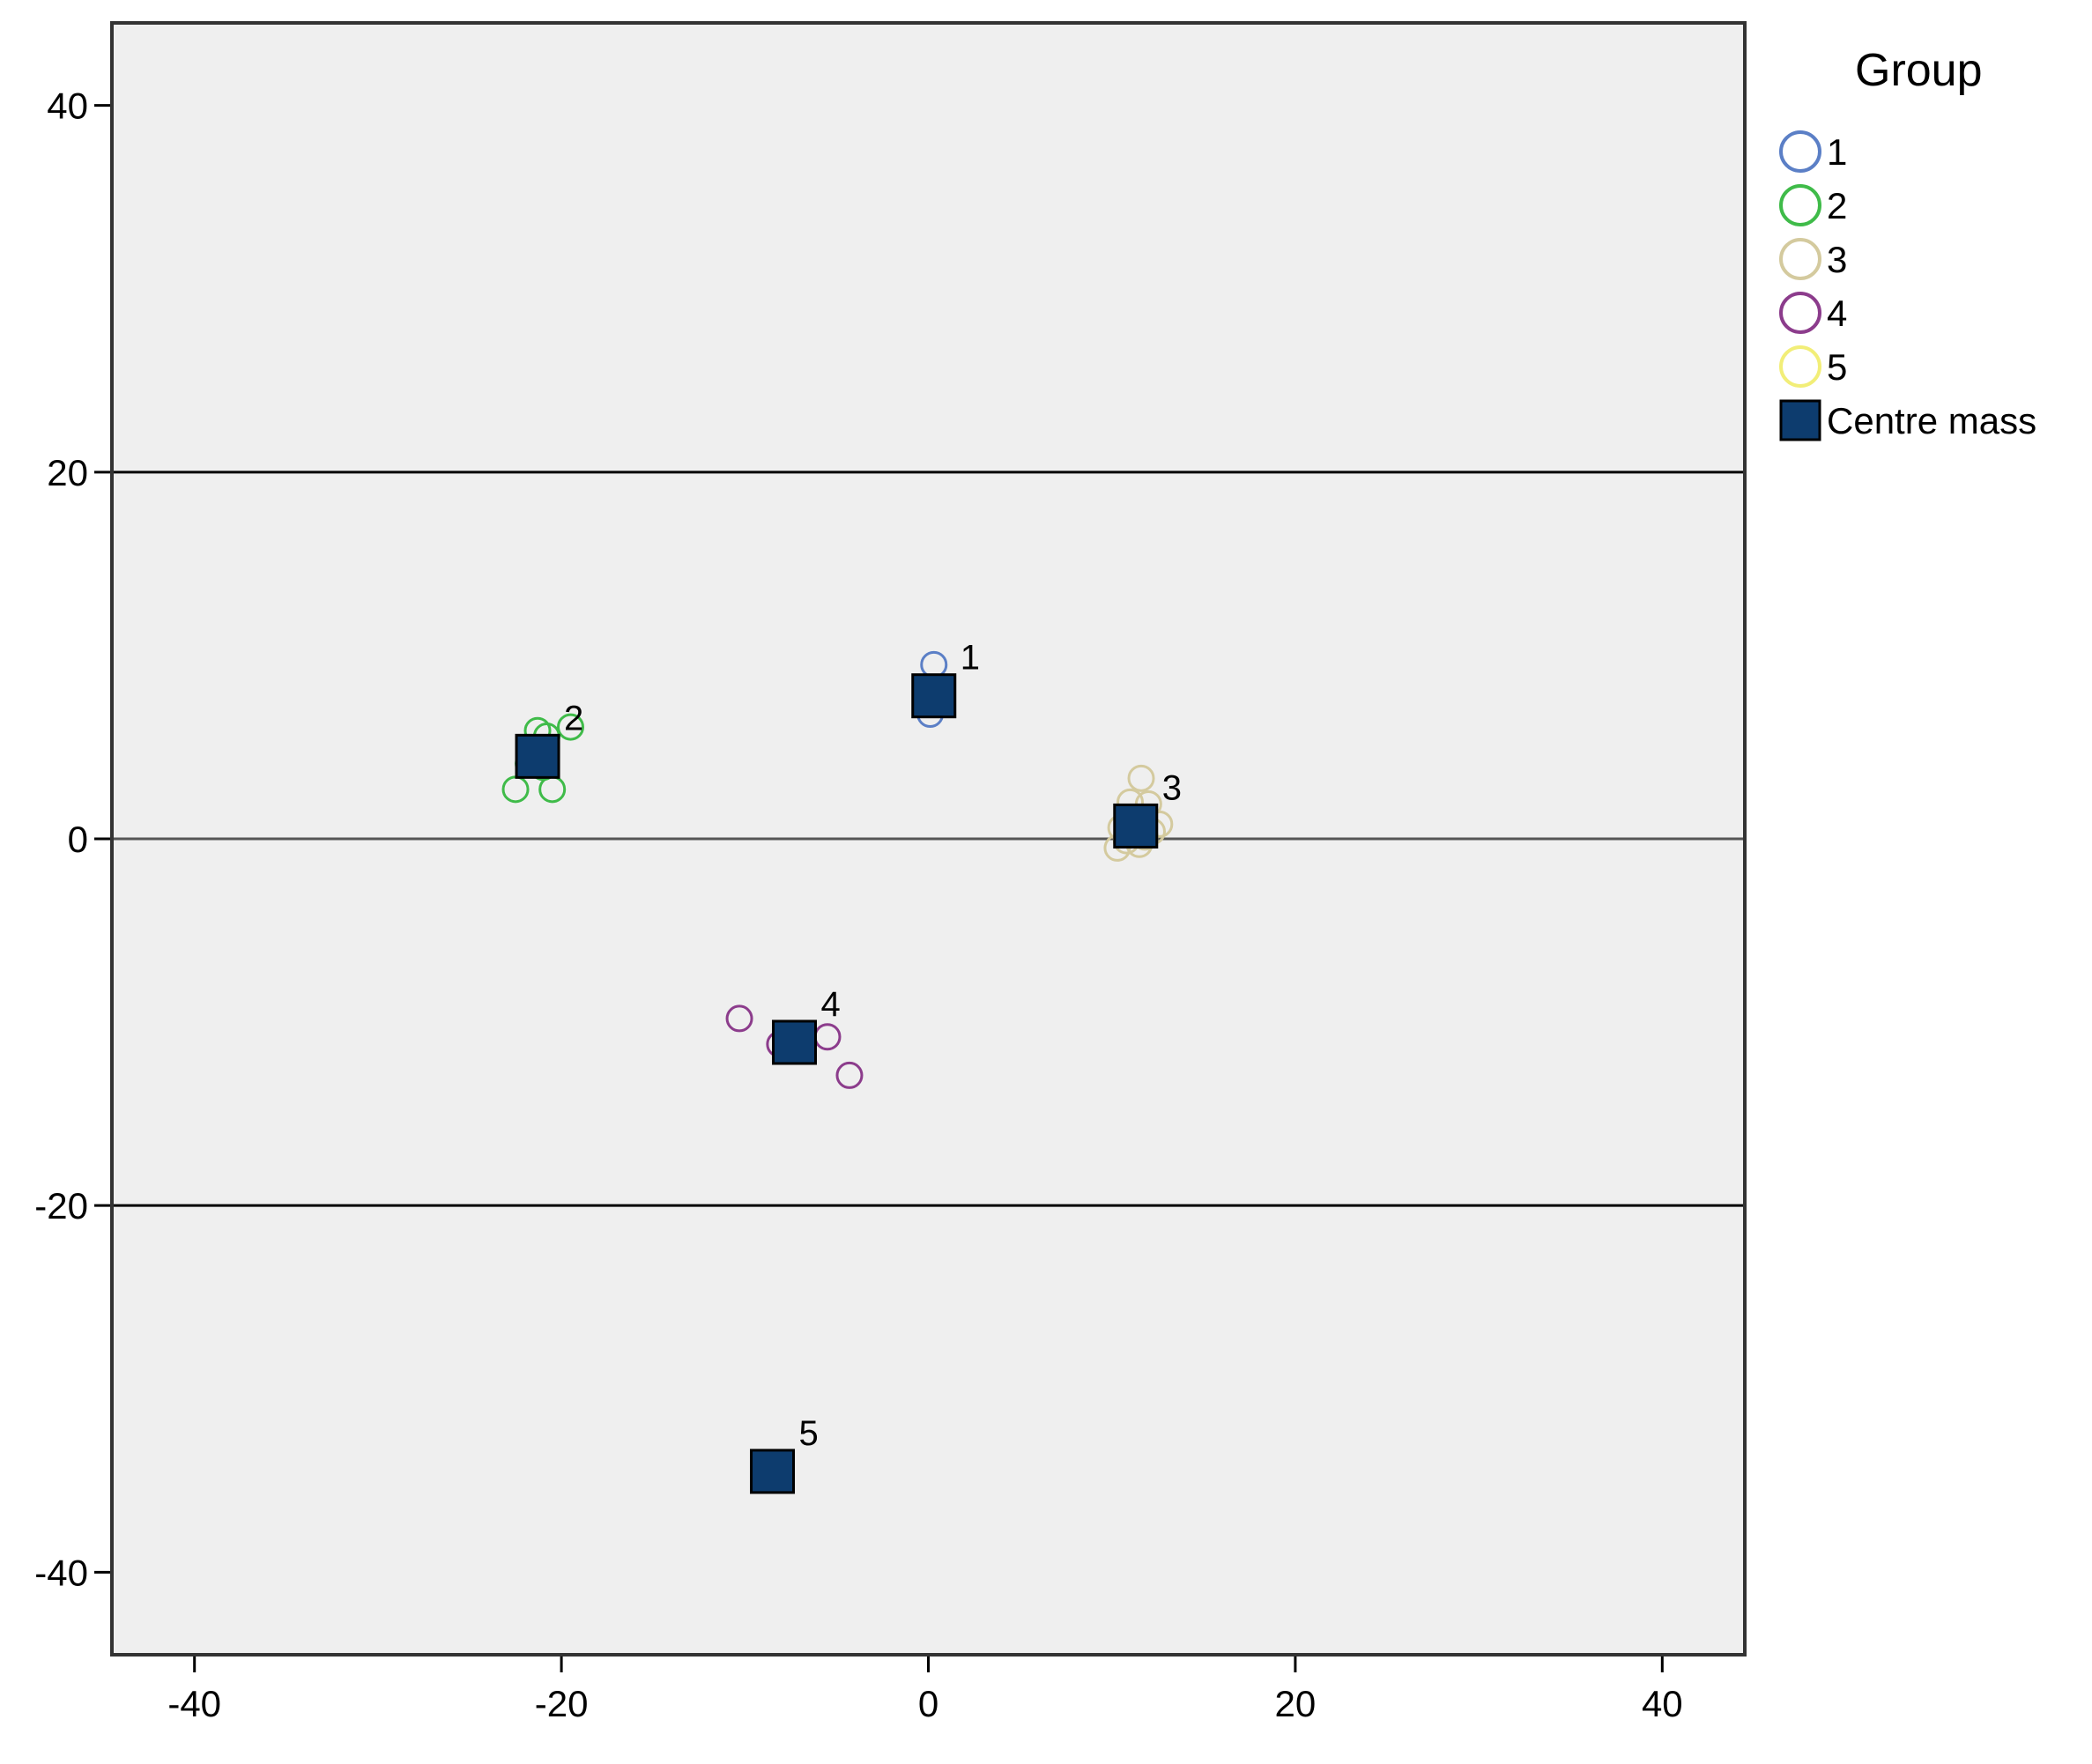 Image resolution: width=2092 pixels, height=1764 pixels. What do you see at coordinates (1800, 366) in the screenshot?
I see `legend-group-5-marker` at bounding box center [1800, 366].